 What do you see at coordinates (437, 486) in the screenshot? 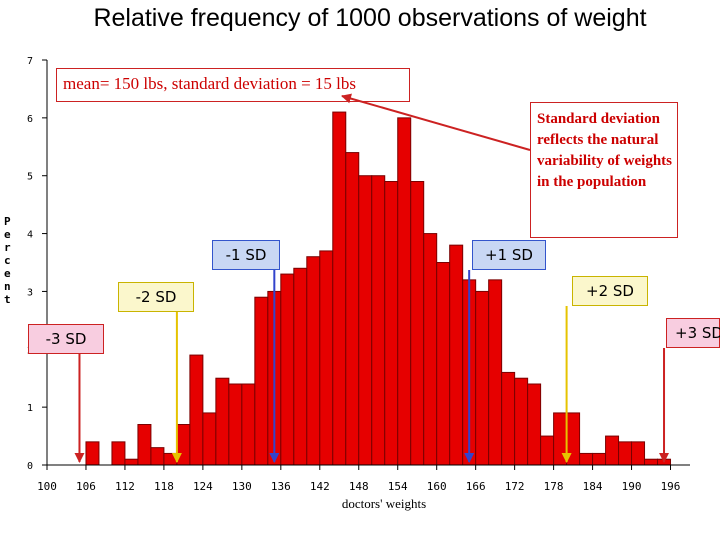
I see `x-tick-label: 160` at bounding box center [437, 486].